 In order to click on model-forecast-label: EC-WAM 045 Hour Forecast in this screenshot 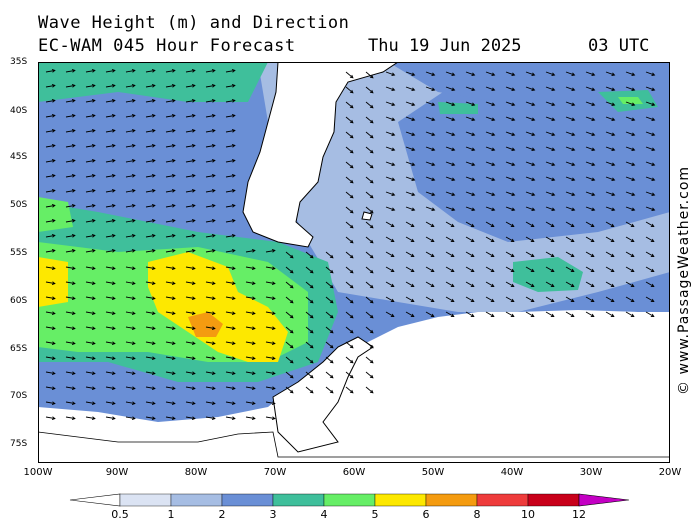, I will do `click(167, 46)`.